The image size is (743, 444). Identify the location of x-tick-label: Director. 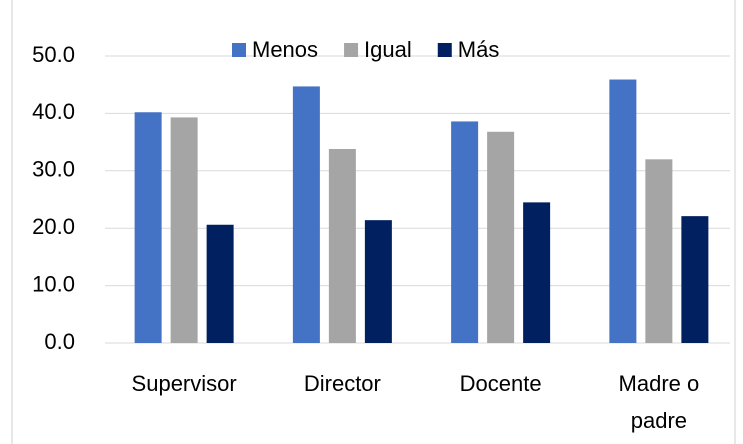
(342, 383).